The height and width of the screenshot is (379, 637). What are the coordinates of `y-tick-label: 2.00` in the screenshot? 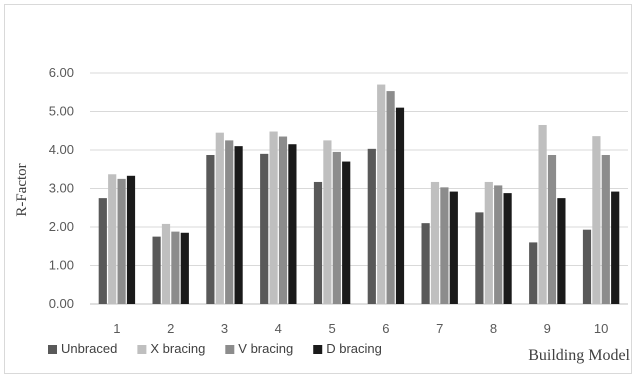 It's located at (61, 226).